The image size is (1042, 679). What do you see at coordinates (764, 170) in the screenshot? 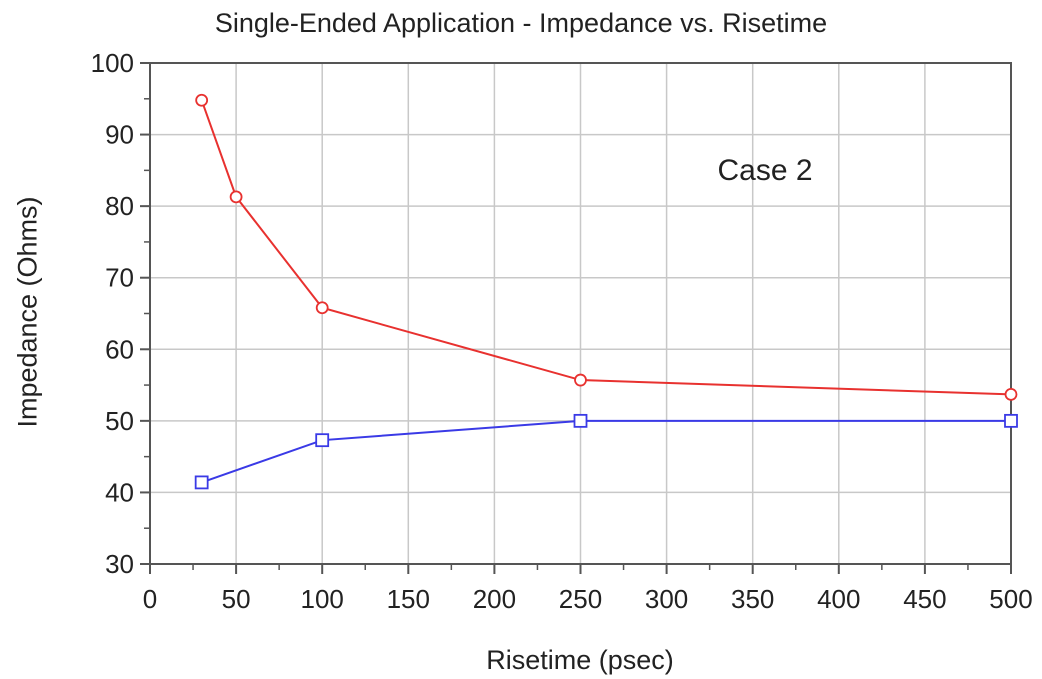
I see `annotation-case-label: Case 2` at bounding box center [764, 170].